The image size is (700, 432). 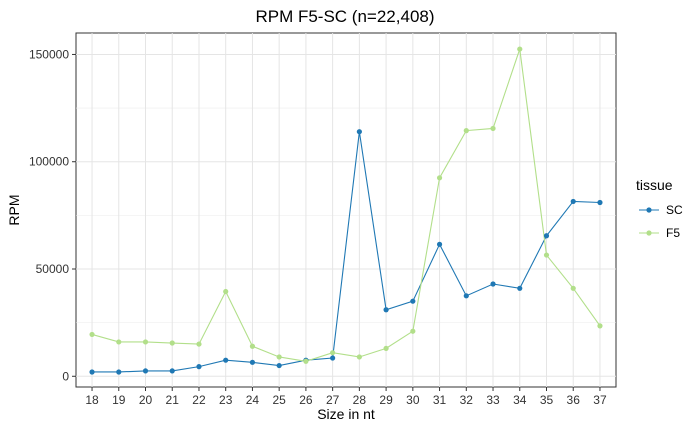 What do you see at coordinates (14, 209) in the screenshot?
I see `y-axis-title: RPM` at bounding box center [14, 209].